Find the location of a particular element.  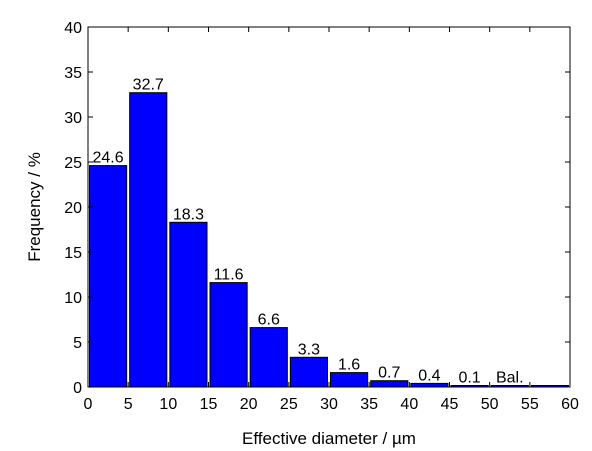

y-tick-label: 5 is located at coordinates (77, 343).